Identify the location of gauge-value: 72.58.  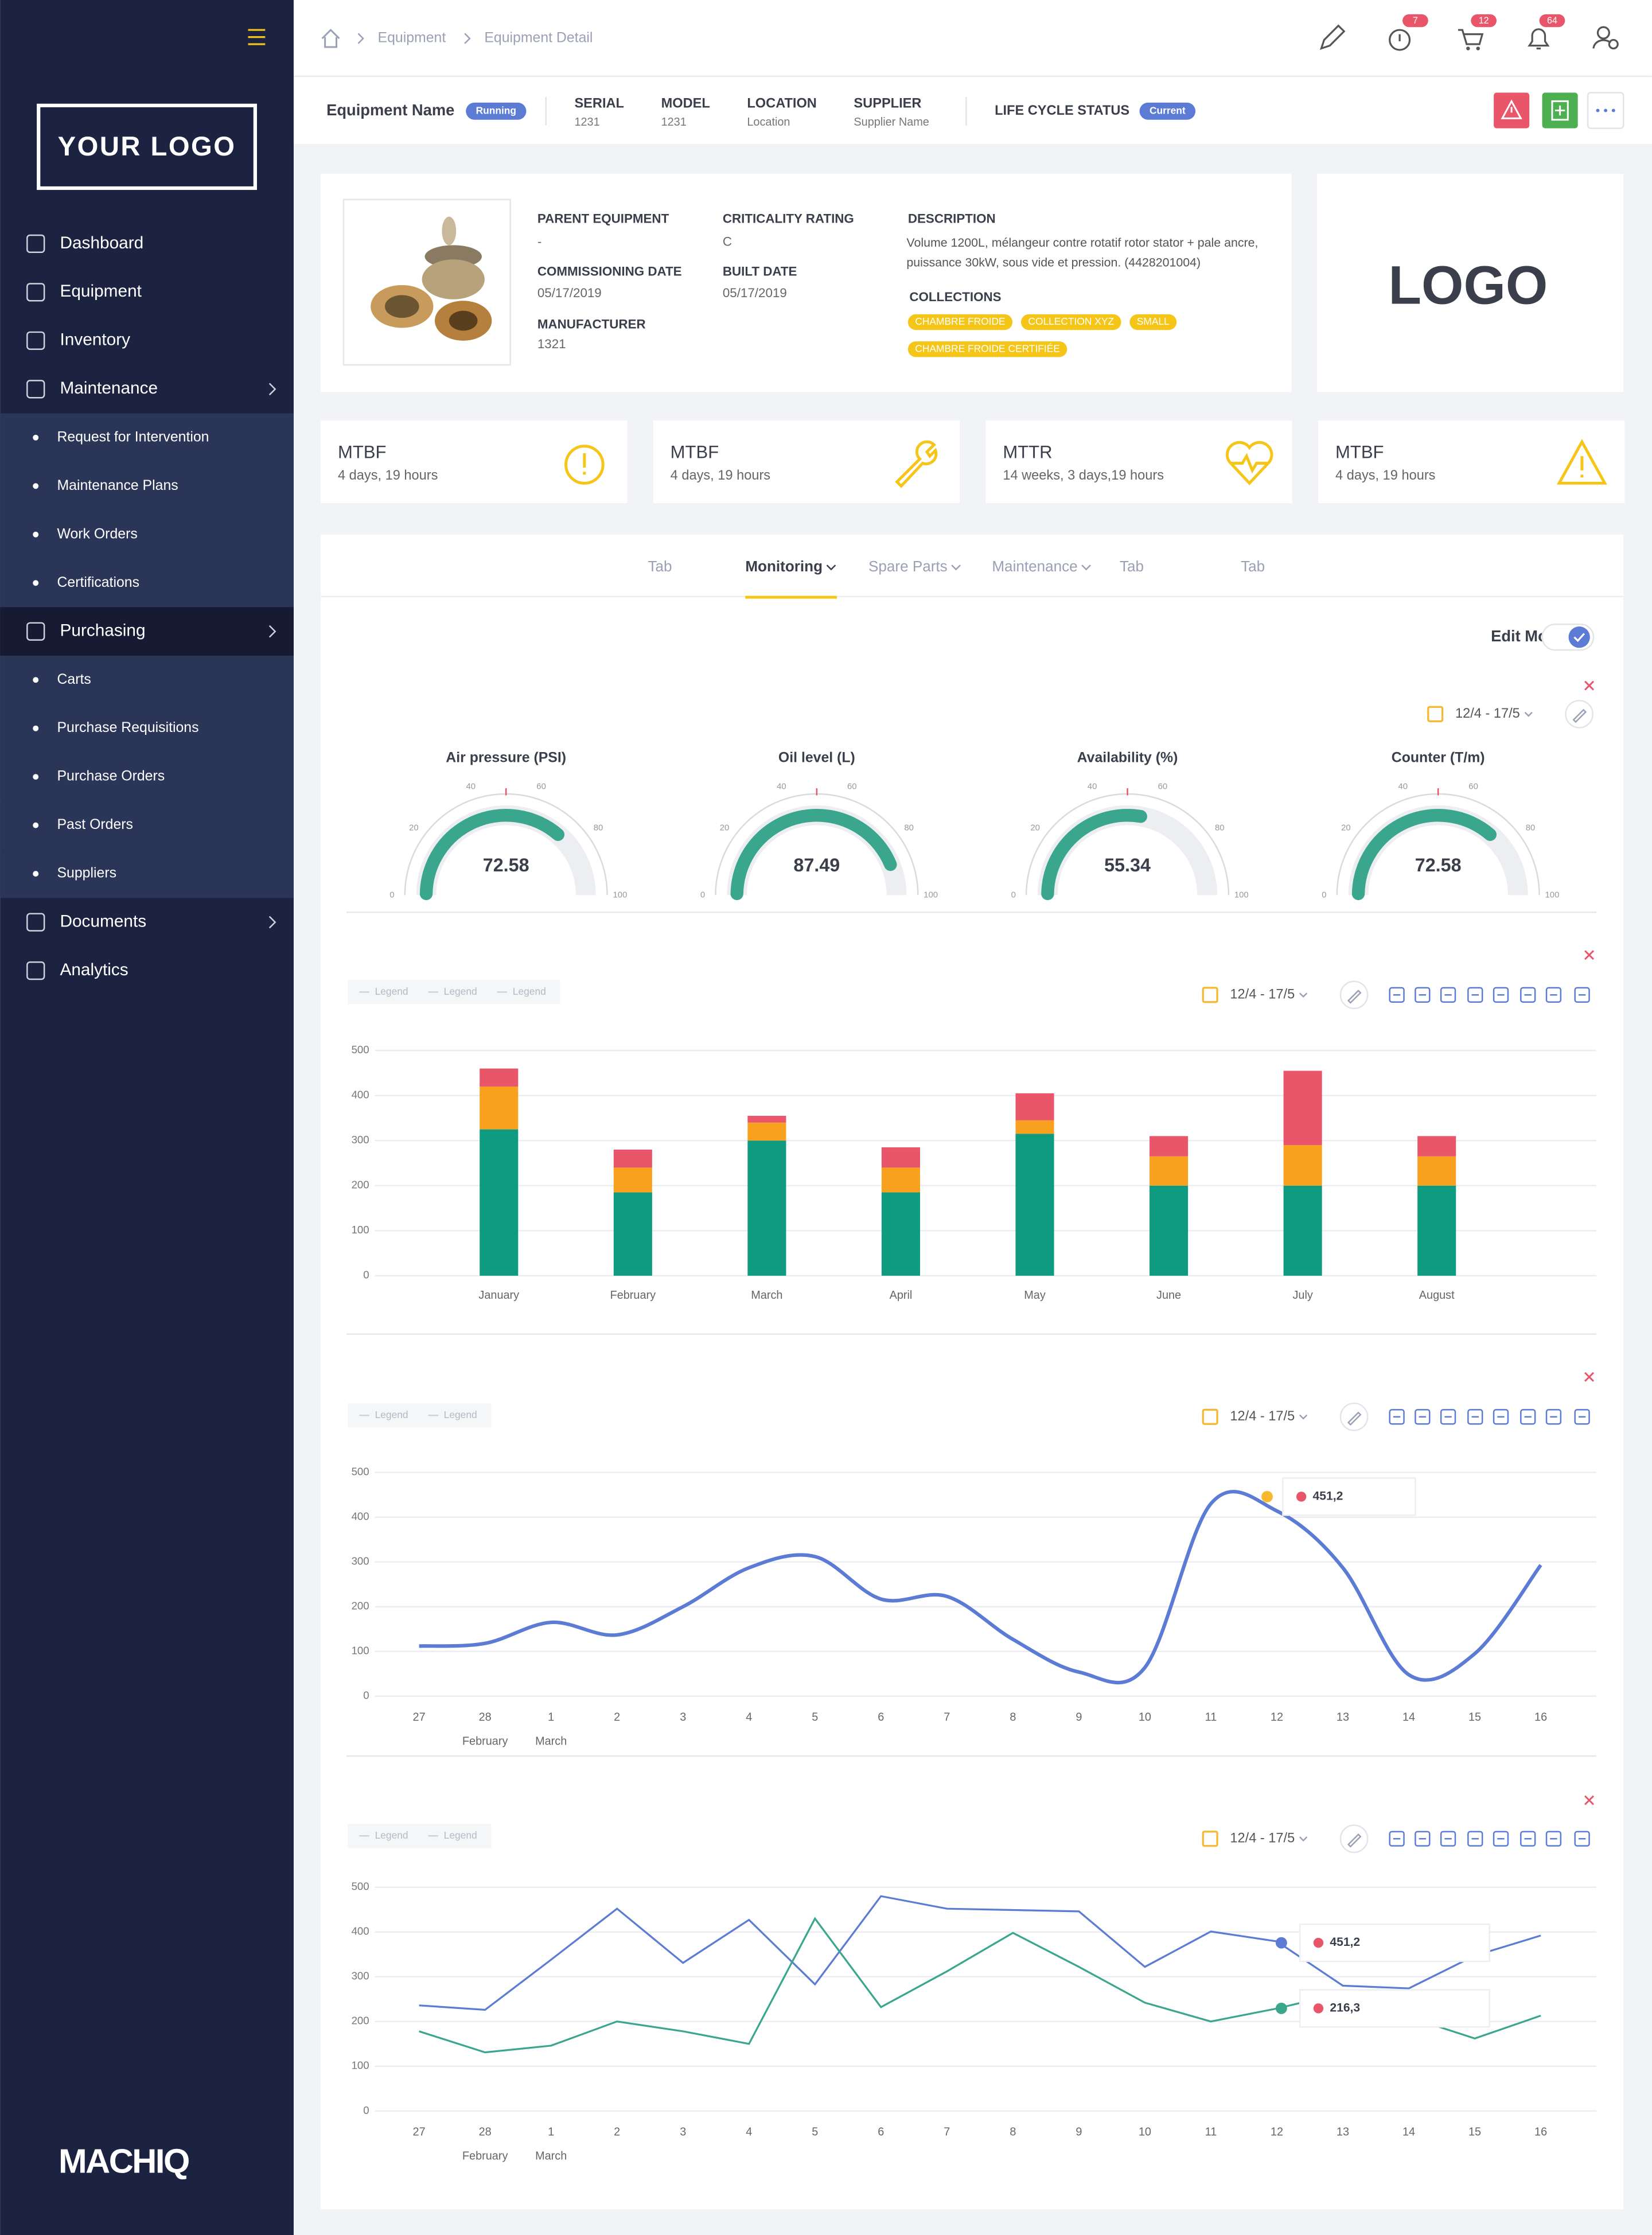
(506, 865).